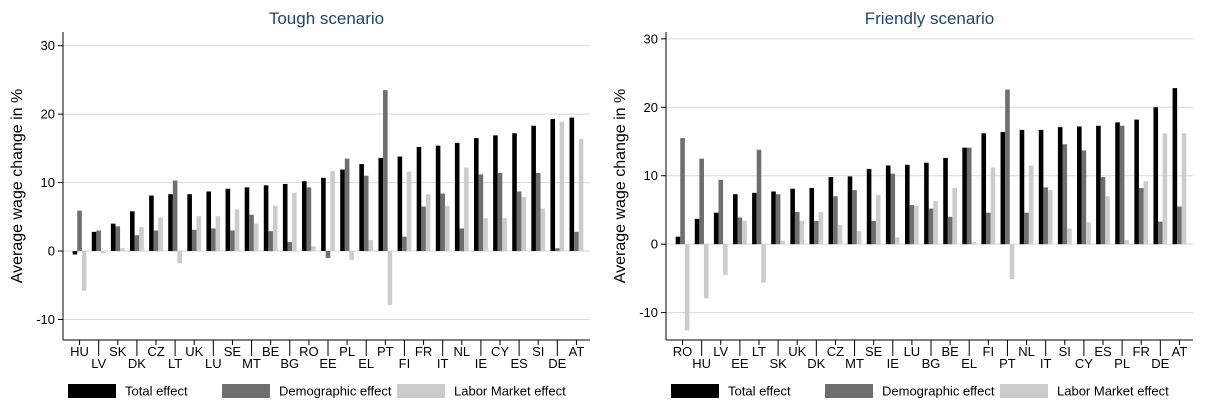 This screenshot has height=409, width=1206. What do you see at coordinates (778, 363) in the screenshot?
I see `x-tick-label: SK` at bounding box center [778, 363].